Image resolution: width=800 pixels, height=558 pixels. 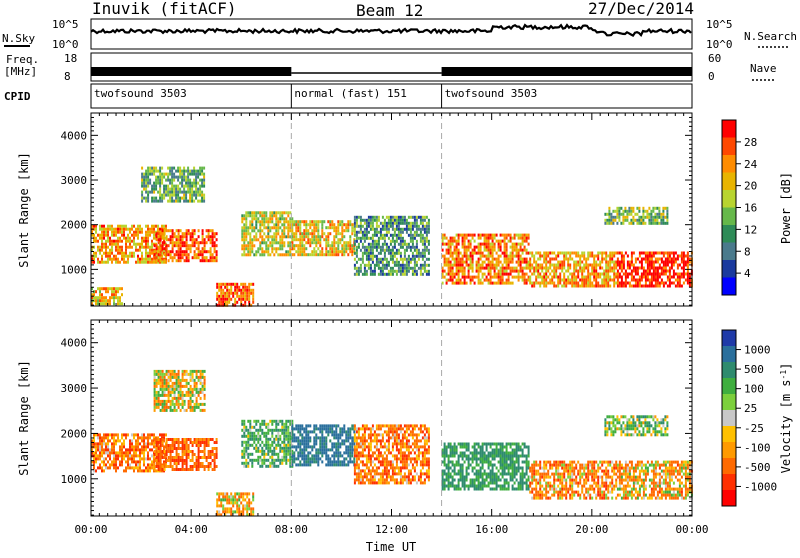 I want to click on power-cell-r11, so click(x=629, y=214).